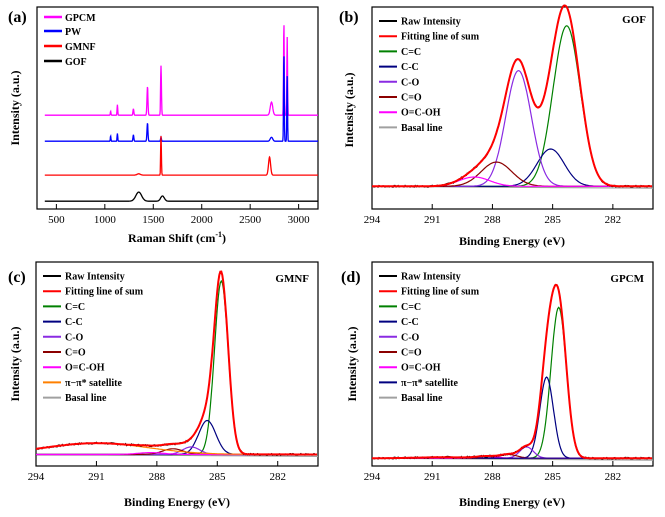 Image resolution: width=665 pixels, height=517 pixels. Describe the element at coordinates (411, 98) in the screenshot. I see `panel-b-legend-entry-c-o: C=O` at that location.